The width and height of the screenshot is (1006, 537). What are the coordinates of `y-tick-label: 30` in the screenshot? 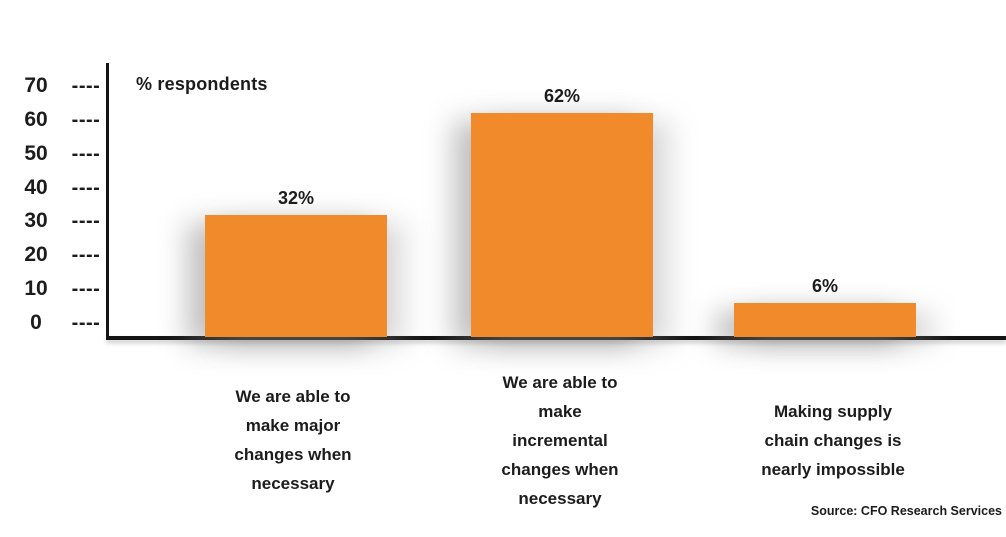 It's located at (36, 221).